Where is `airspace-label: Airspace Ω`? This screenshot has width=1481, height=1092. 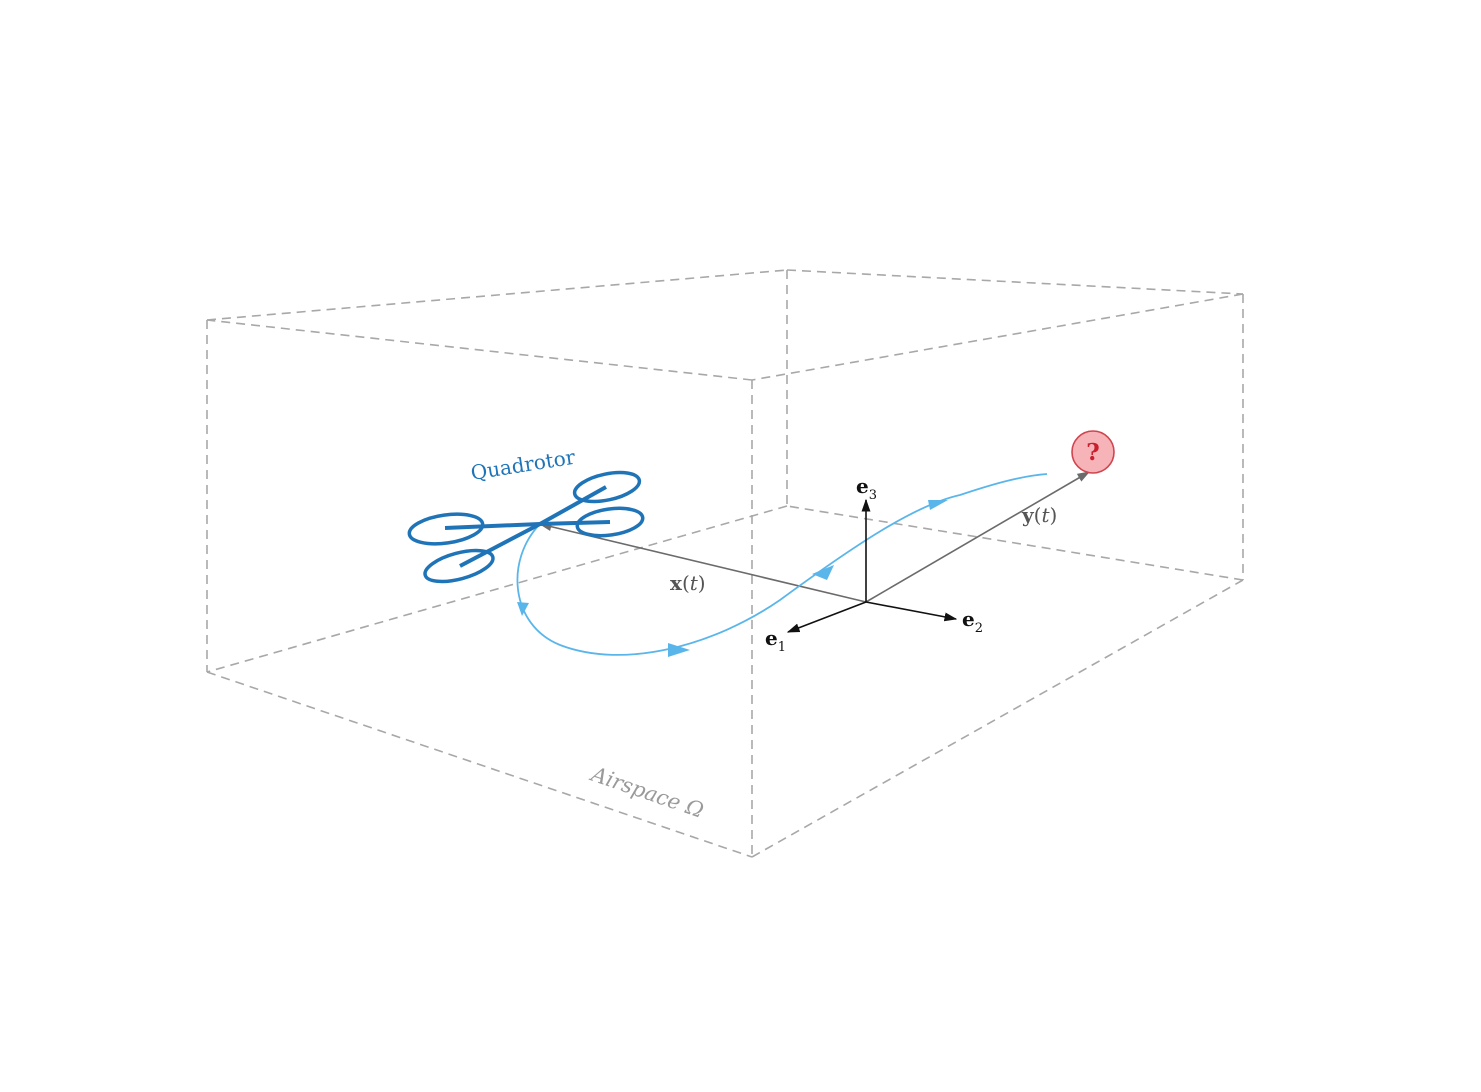
airspace-label: Airspace Ω is located at coordinates (646, 791).